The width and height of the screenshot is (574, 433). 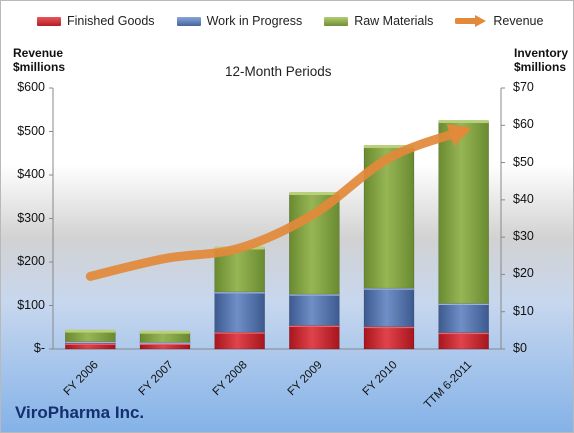 I want to click on right-tick-label: $10, so click(x=523, y=310).